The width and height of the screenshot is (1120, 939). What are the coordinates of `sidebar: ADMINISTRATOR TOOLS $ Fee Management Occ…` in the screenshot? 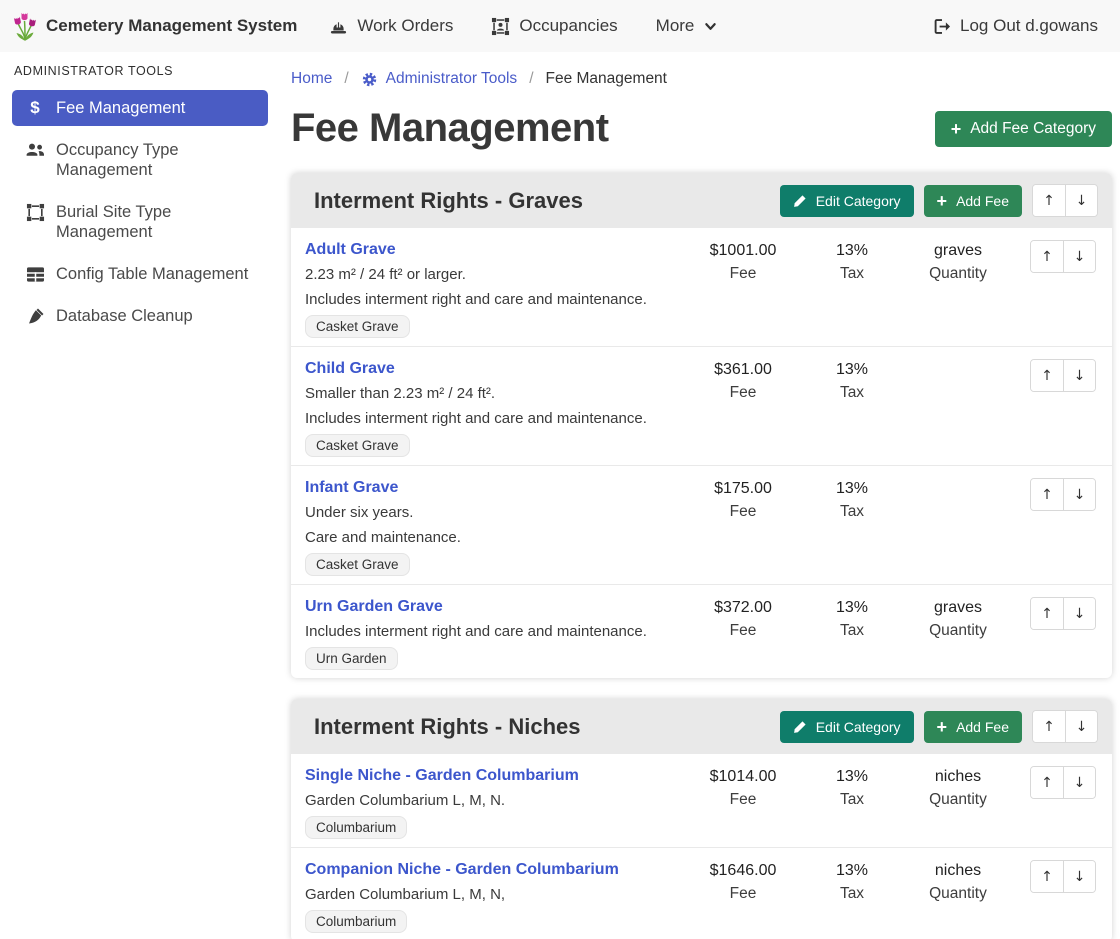 It's located at (140, 196).